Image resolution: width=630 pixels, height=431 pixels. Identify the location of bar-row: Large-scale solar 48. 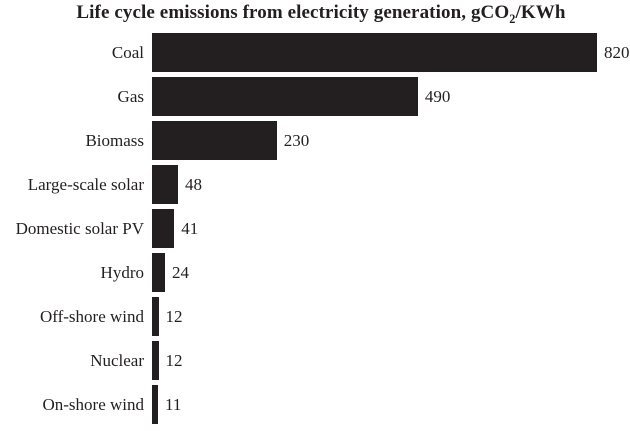
(315, 184).